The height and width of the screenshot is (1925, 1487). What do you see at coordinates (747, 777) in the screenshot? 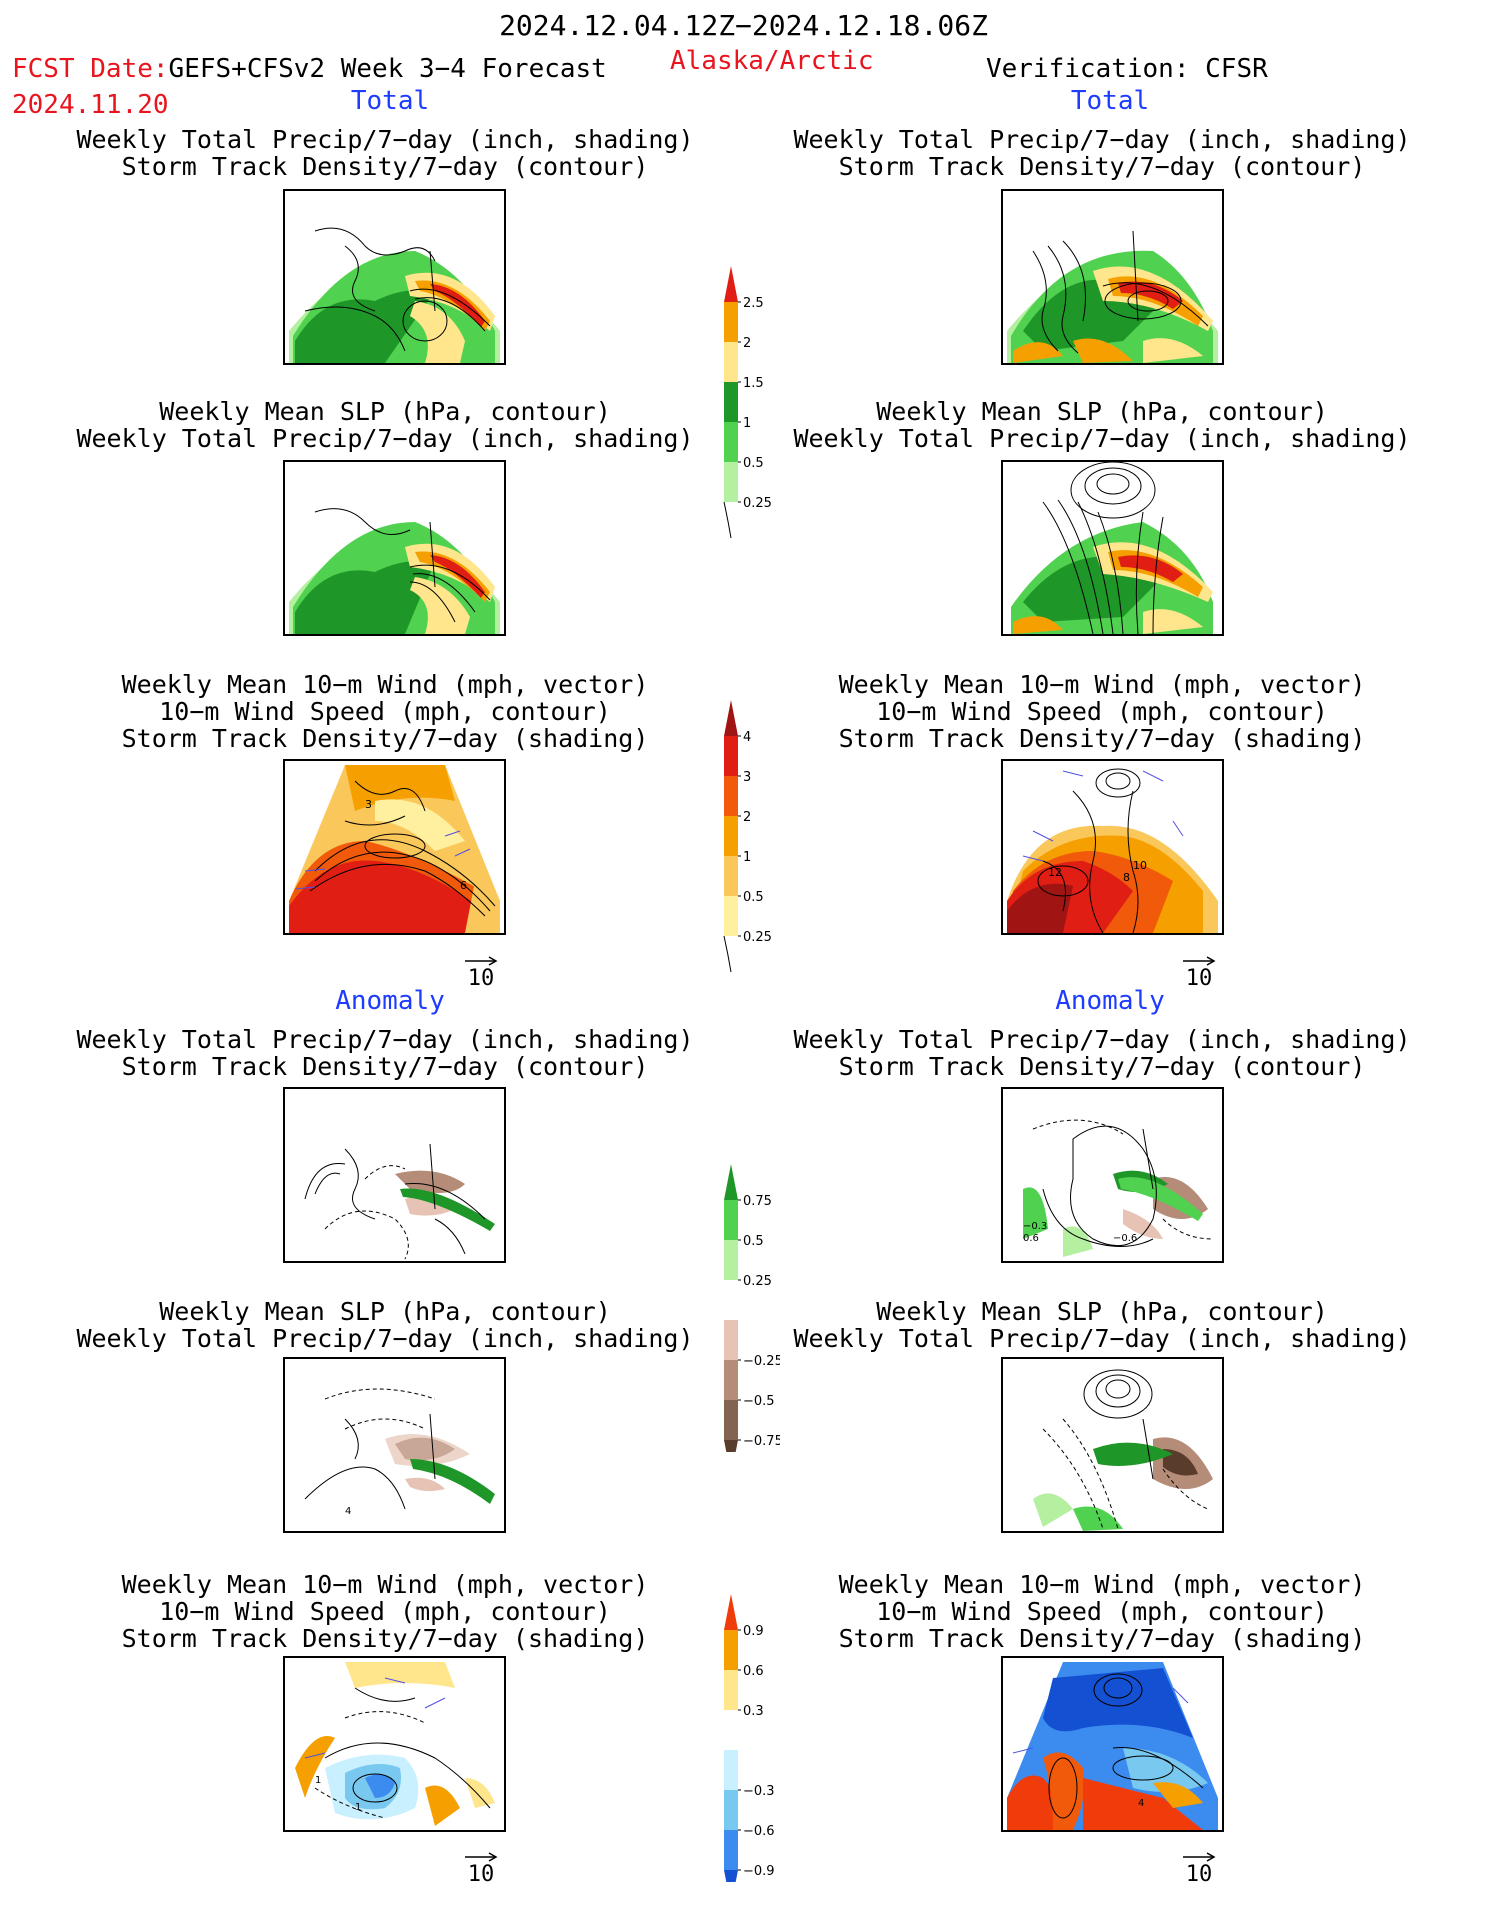
I see `colorbar-label: 3` at bounding box center [747, 777].